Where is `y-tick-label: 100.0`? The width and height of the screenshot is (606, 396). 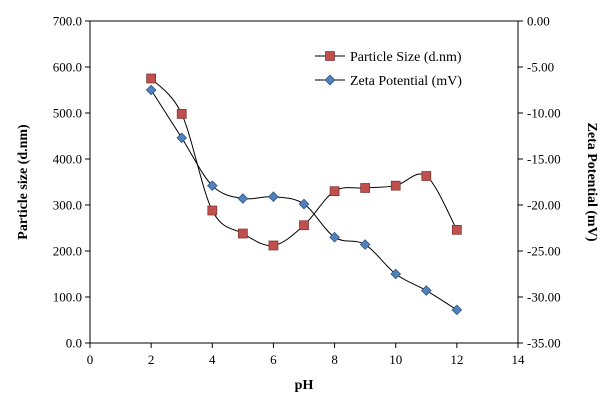
y-tick-label: 100.0 is located at coordinates (67, 297).